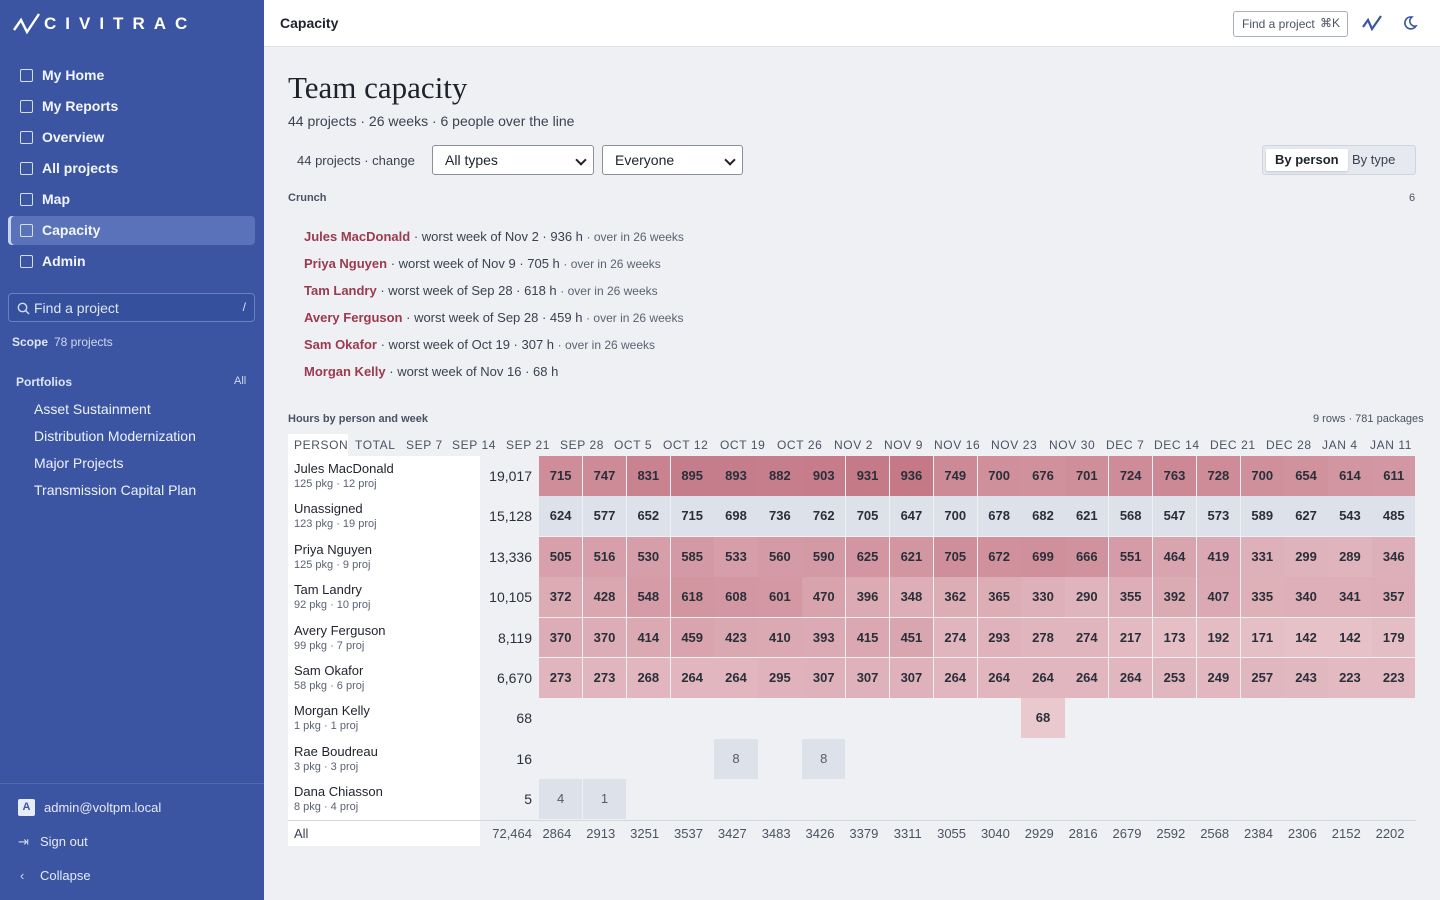 The width and height of the screenshot is (1440, 900). Describe the element at coordinates (471, 160) in the screenshot. I see `type-select-value: All types` at that location.